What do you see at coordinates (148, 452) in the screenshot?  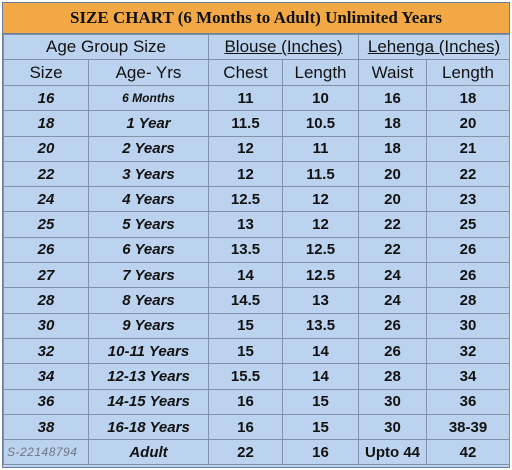 I see `cell-age: Adult` at bounding box center [148, 452].